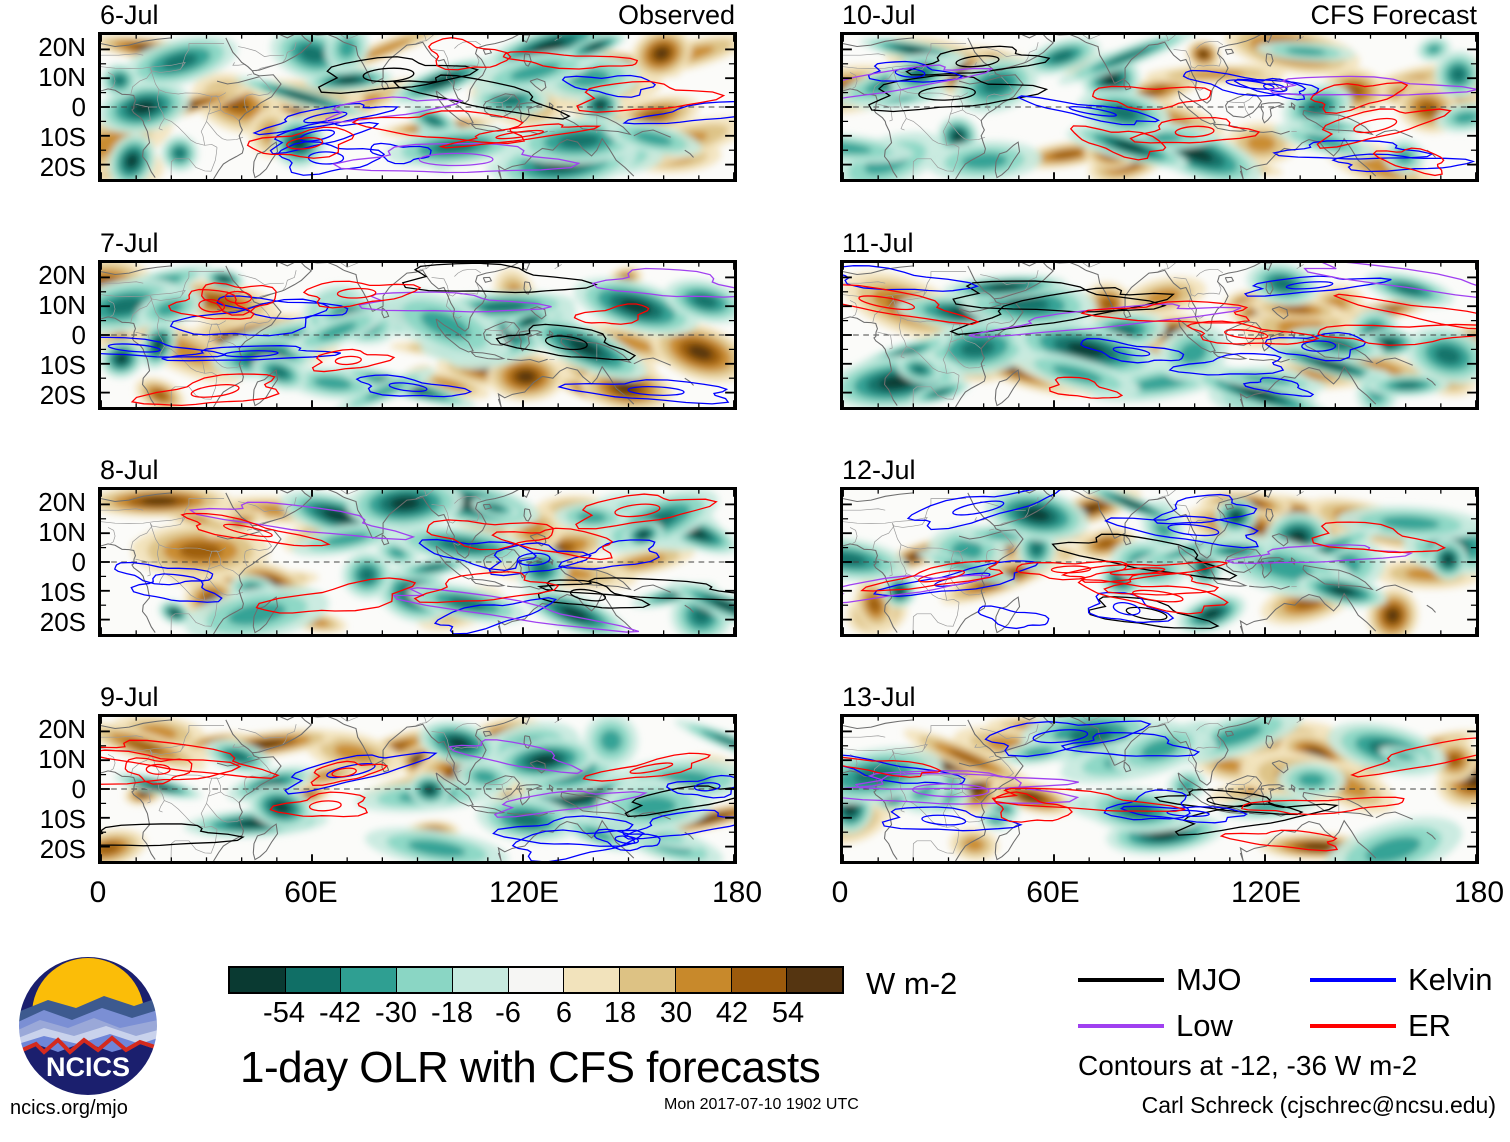 The image size is (1510, 1142). Describe the element at coordinates (508, 1013) in the screenshot. I see `colorbar-tick-label: -6` at that location.